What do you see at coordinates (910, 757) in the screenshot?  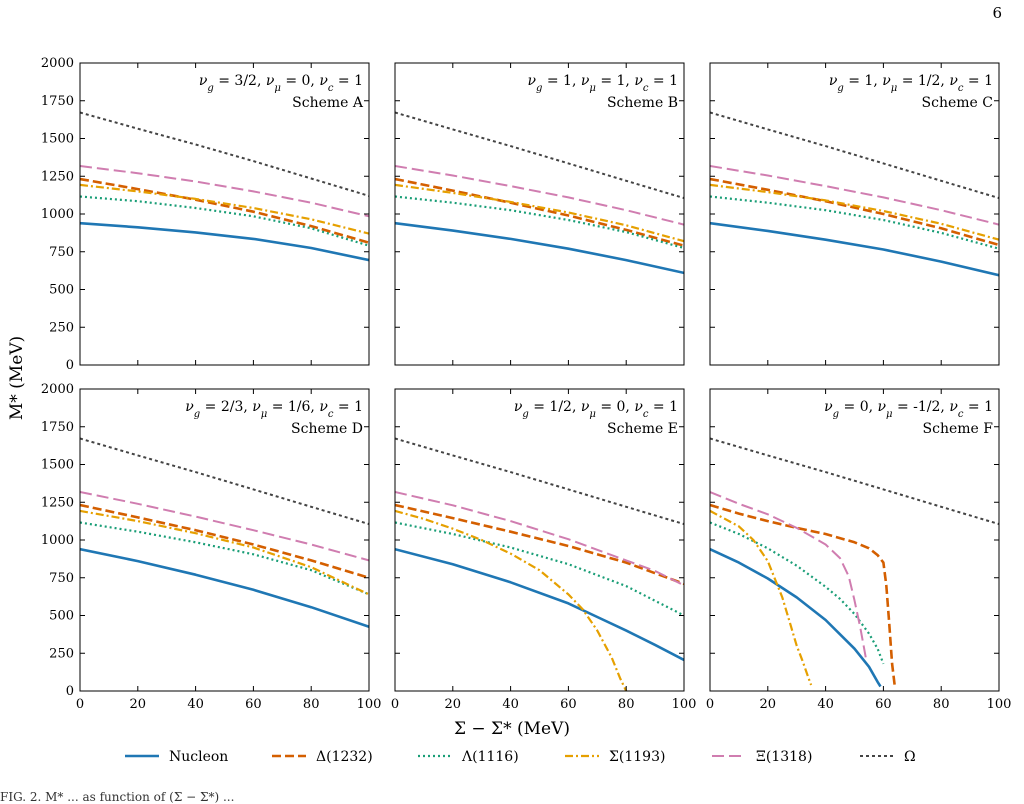 I see `legend-label-o: Ω` at bounding box center [910, 757].